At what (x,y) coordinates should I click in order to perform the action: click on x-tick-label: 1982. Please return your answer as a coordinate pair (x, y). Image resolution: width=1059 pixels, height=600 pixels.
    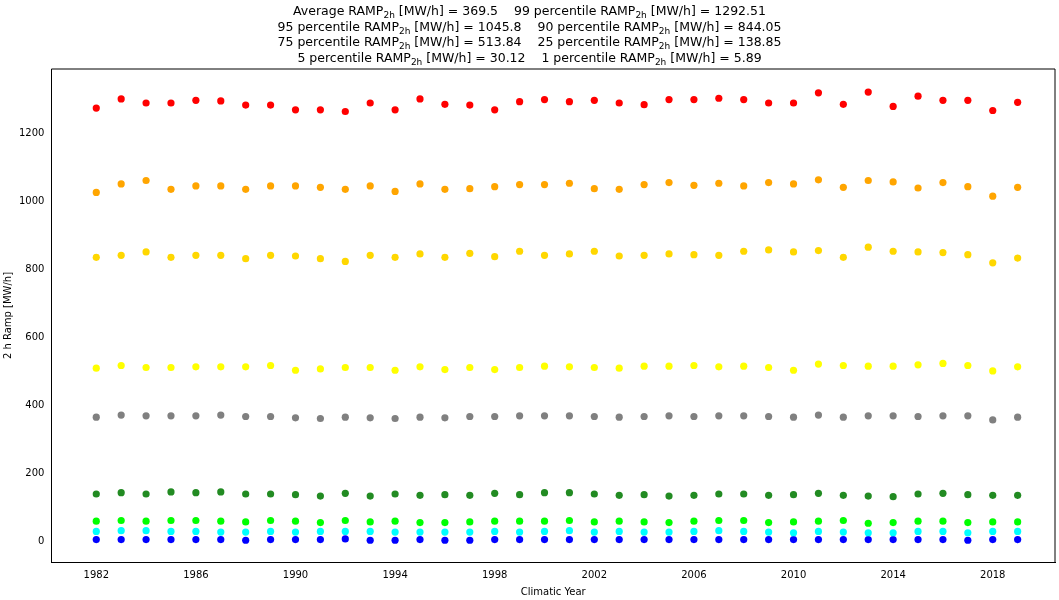
    Looking at the image, I should click on (96, 574).